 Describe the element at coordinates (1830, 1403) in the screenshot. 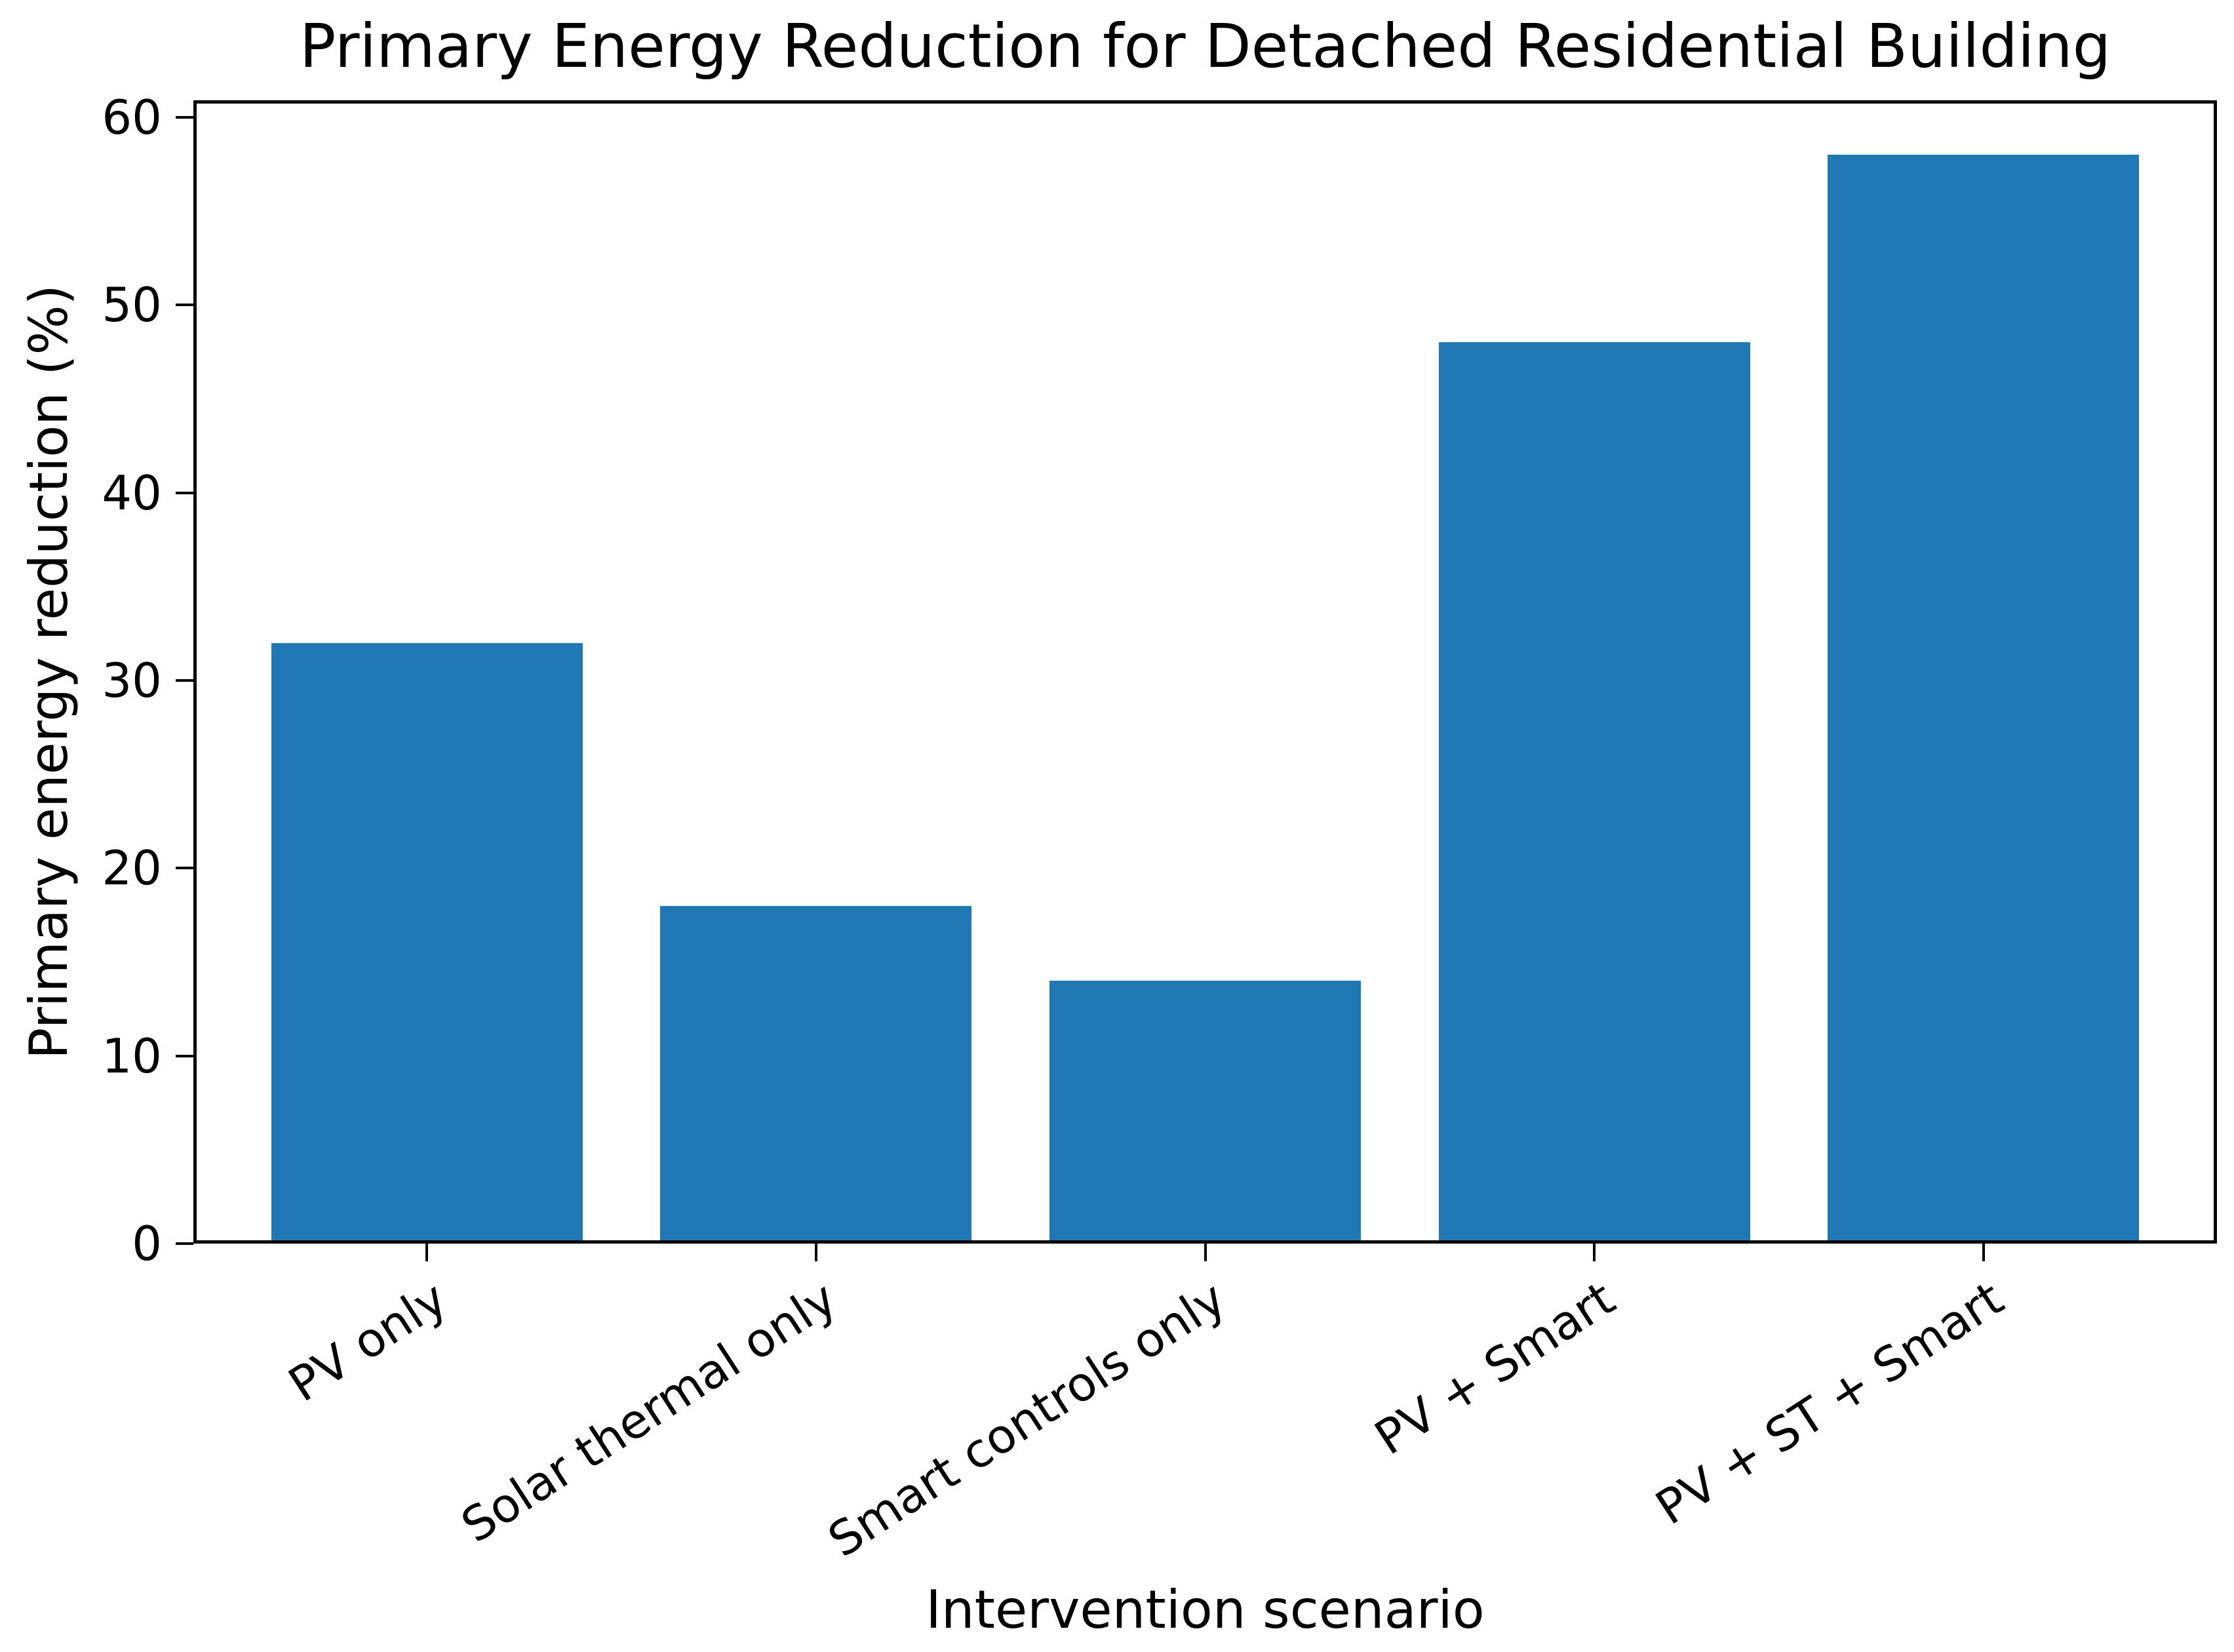

I see `x-tick-label: PV + ST + Smart` at that location.